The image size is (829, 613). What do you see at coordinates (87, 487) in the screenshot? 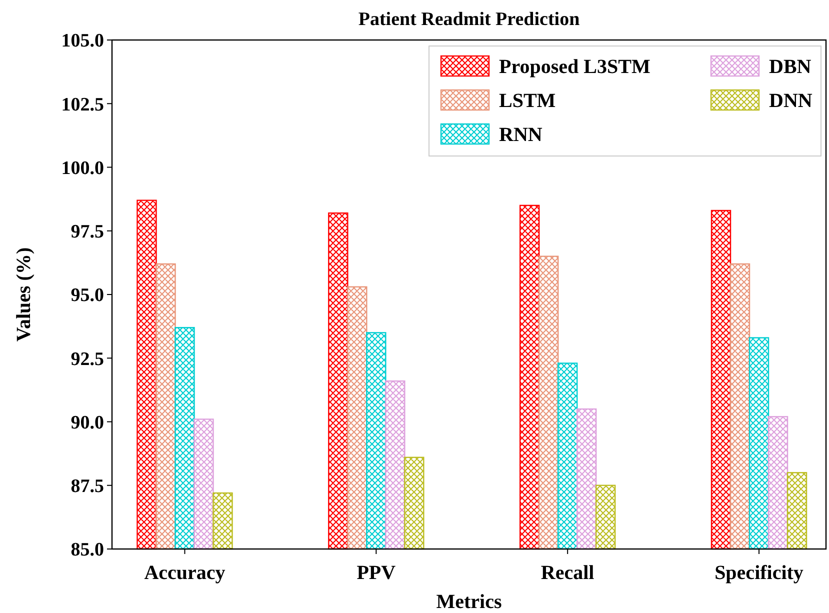
I see `y-tick-label: 87.5` at bounding box center [87, 487].